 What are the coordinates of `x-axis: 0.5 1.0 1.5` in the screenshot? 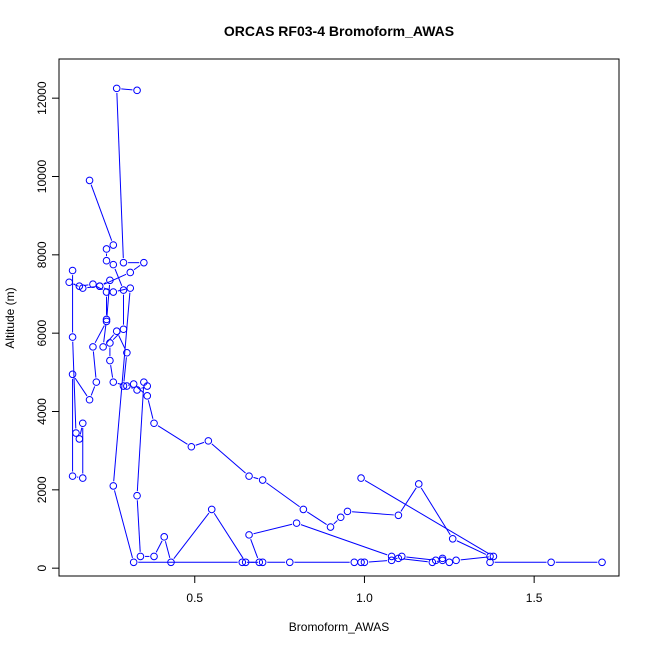 It's located at (364, 590).